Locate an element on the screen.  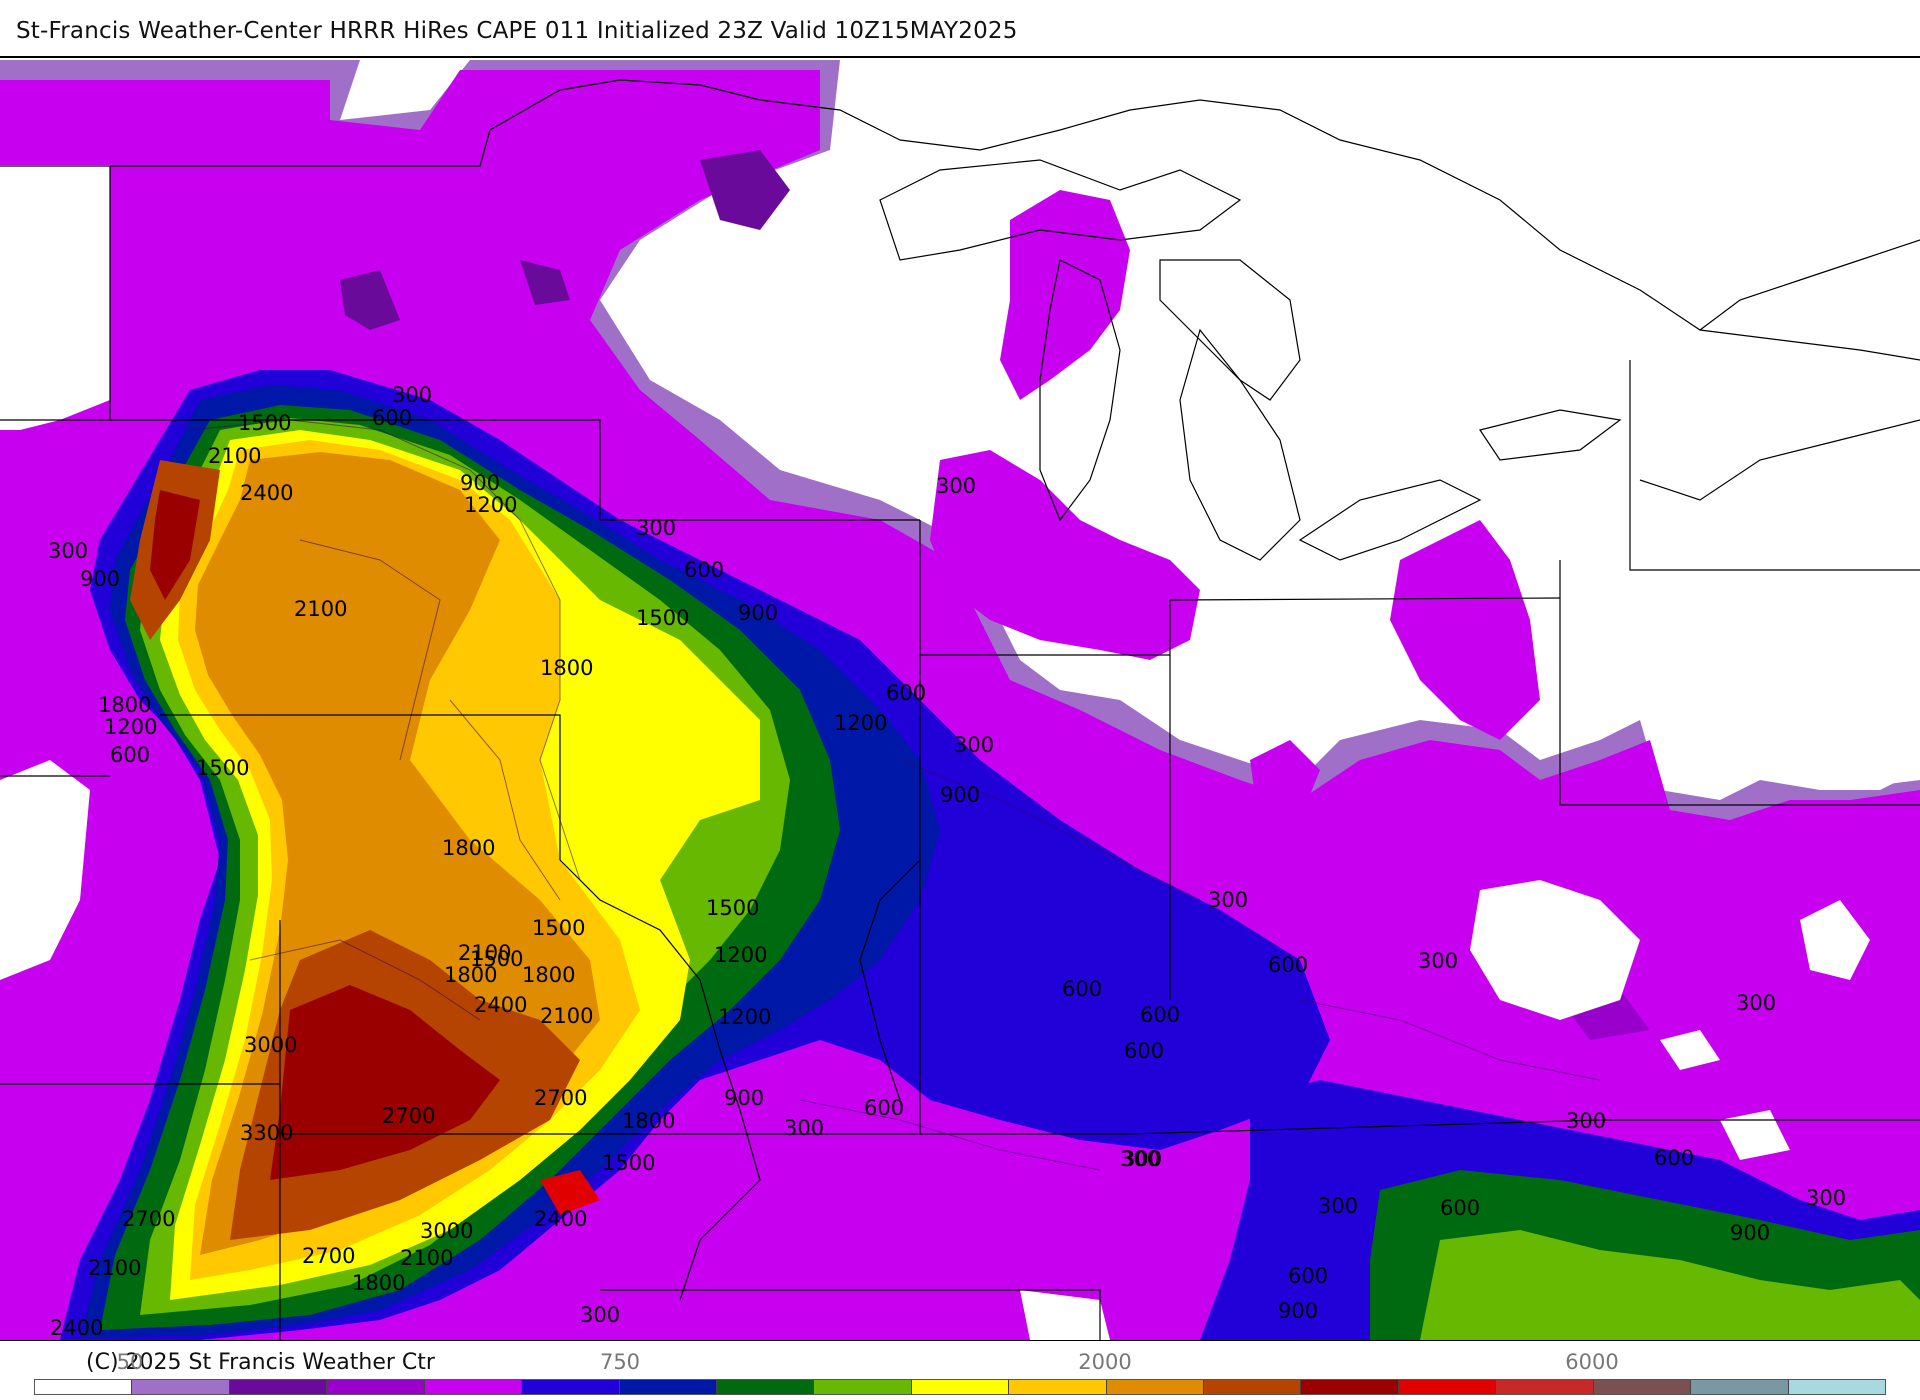
colorbar is located at coordinates (960, 1387).